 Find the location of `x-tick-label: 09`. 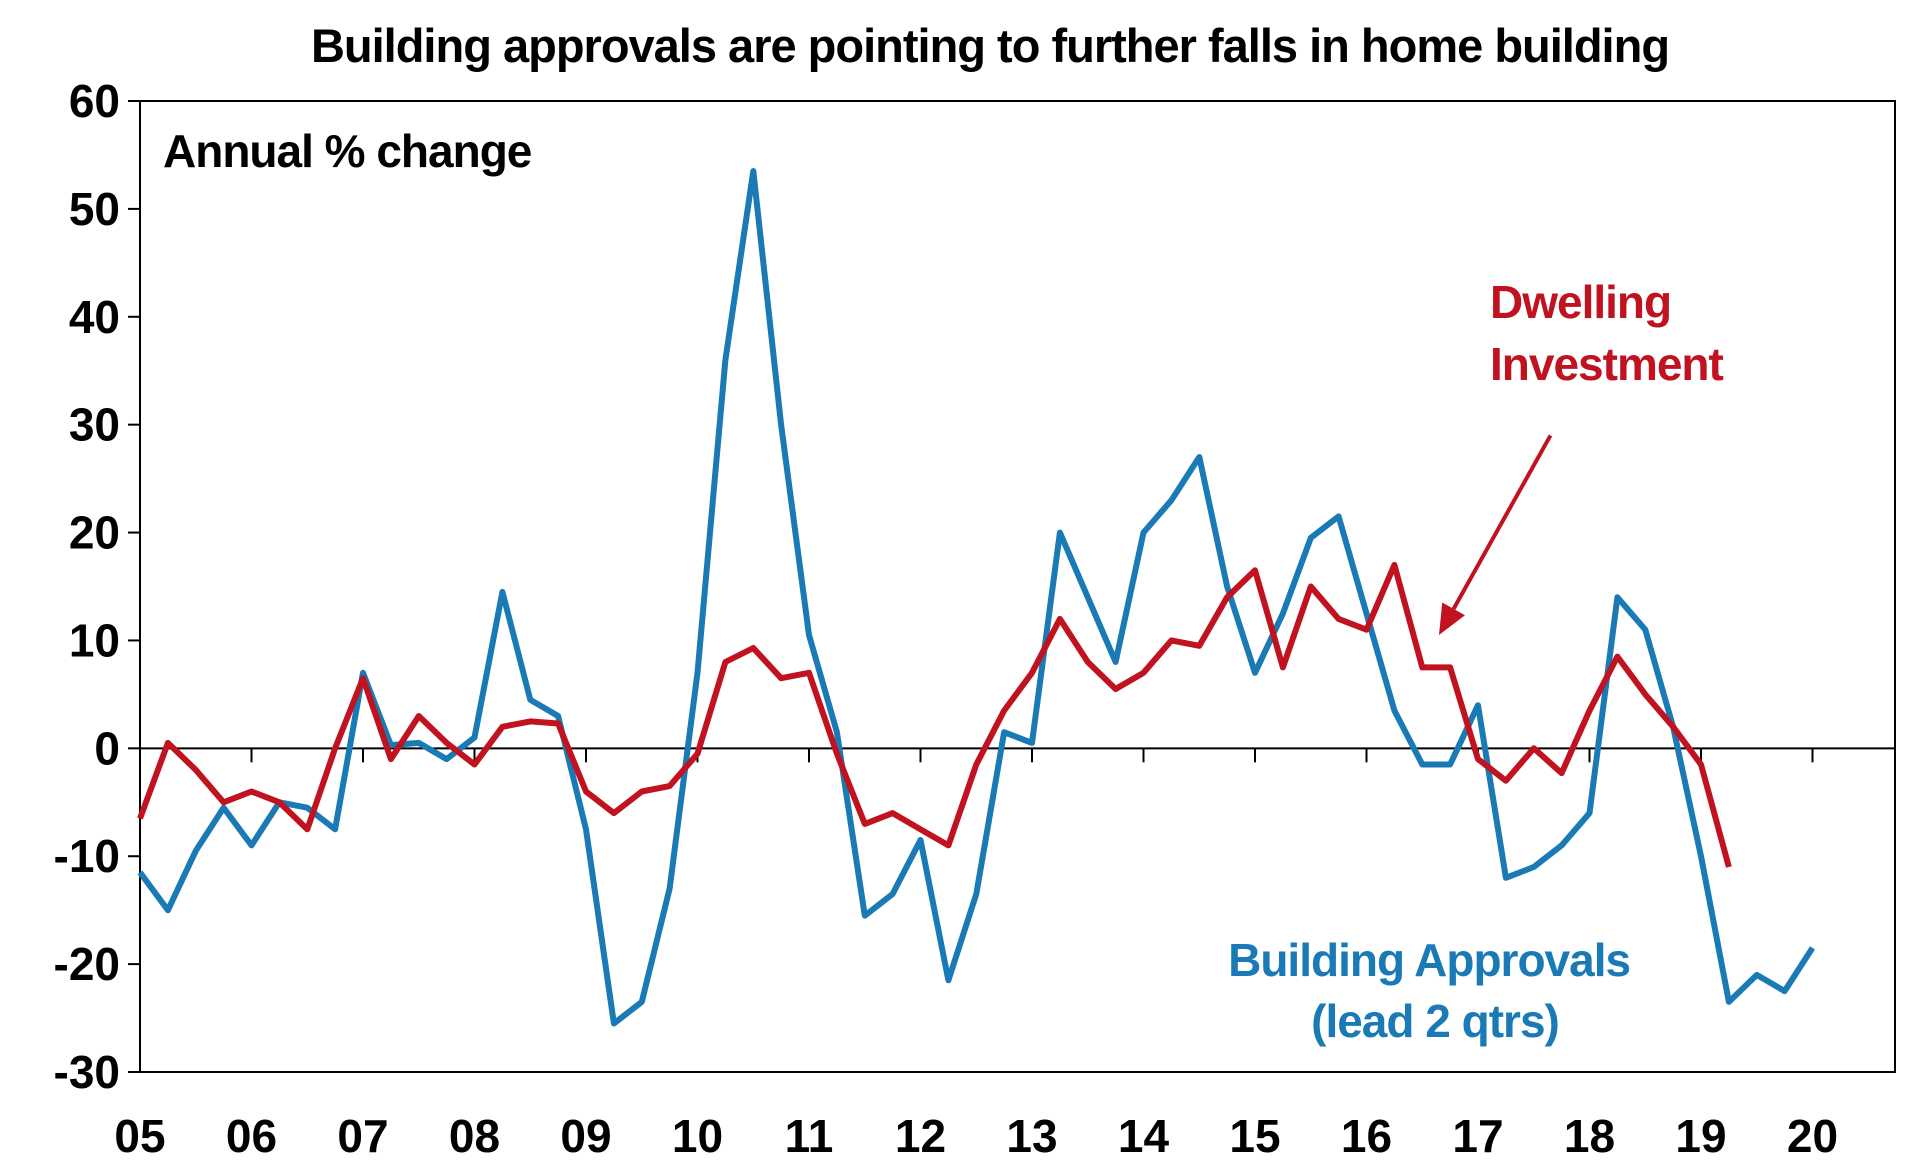

x-tick-label: 09 is located at coordinates (585, 1136).